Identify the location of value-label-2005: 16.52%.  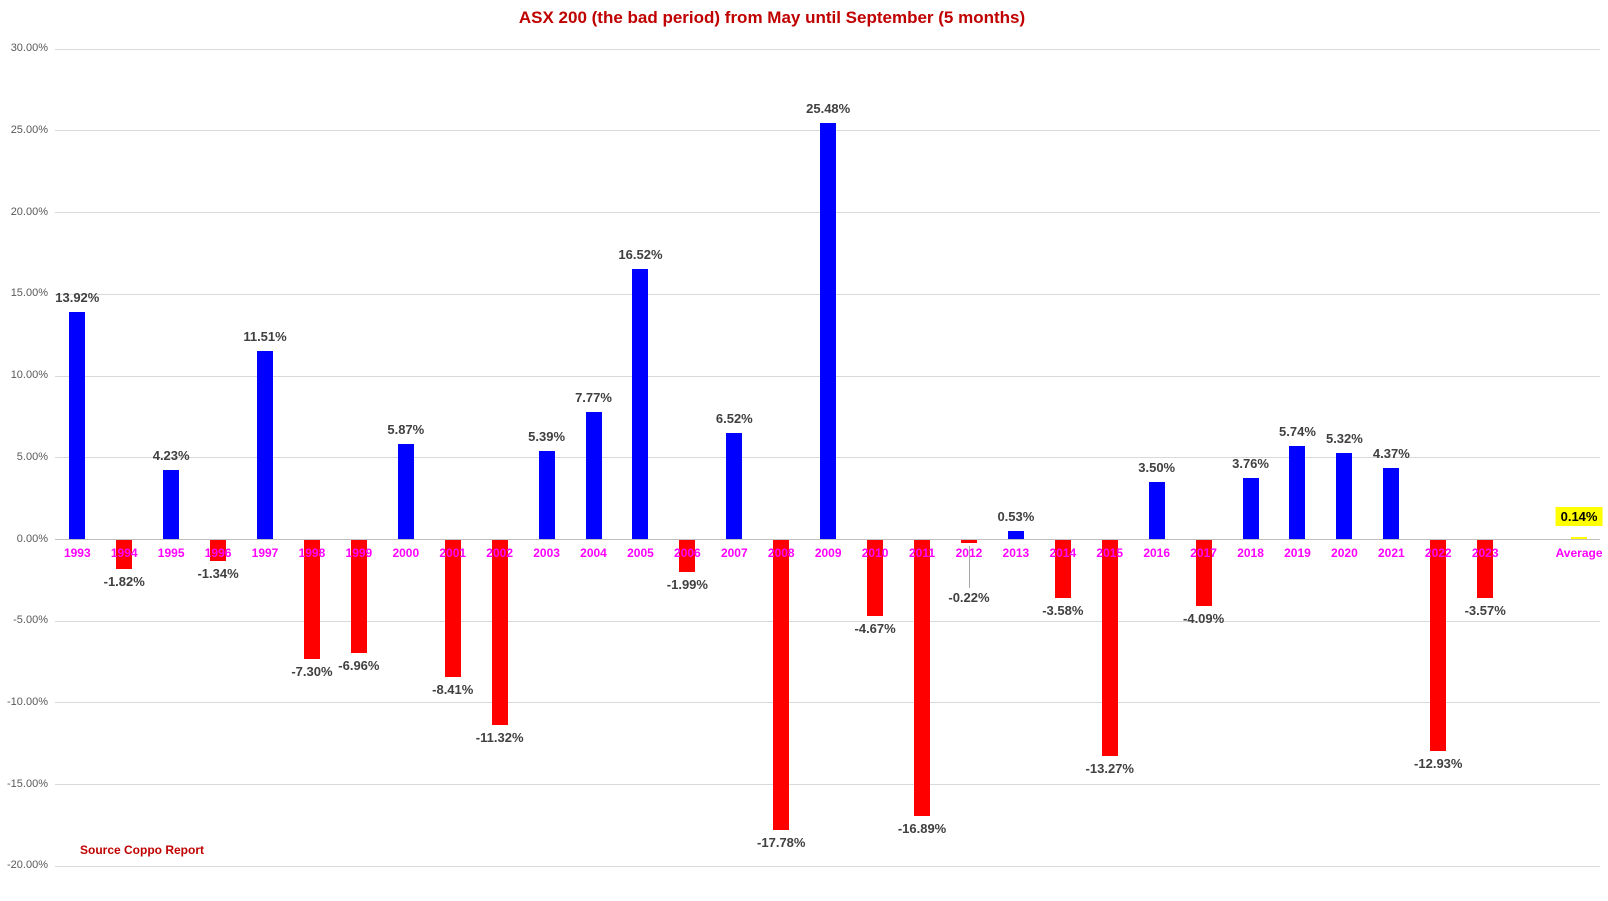
(640, 255).